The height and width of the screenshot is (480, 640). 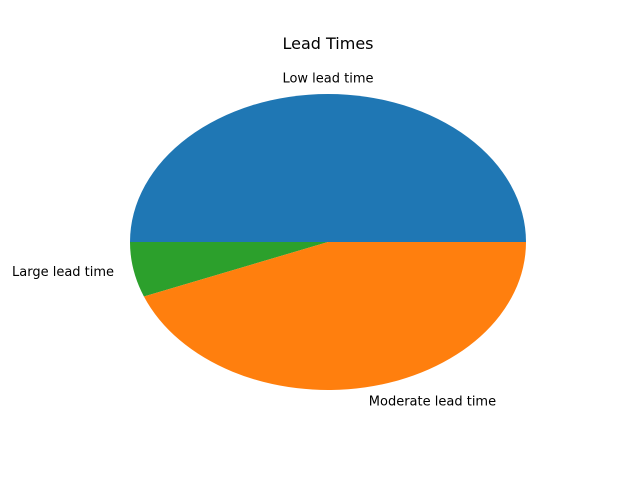 What do you see at coordinates (63, 272) in the screenshot?
I see `pie-label-large-lead-time: Large lead time` at bounding box center [63, 272].